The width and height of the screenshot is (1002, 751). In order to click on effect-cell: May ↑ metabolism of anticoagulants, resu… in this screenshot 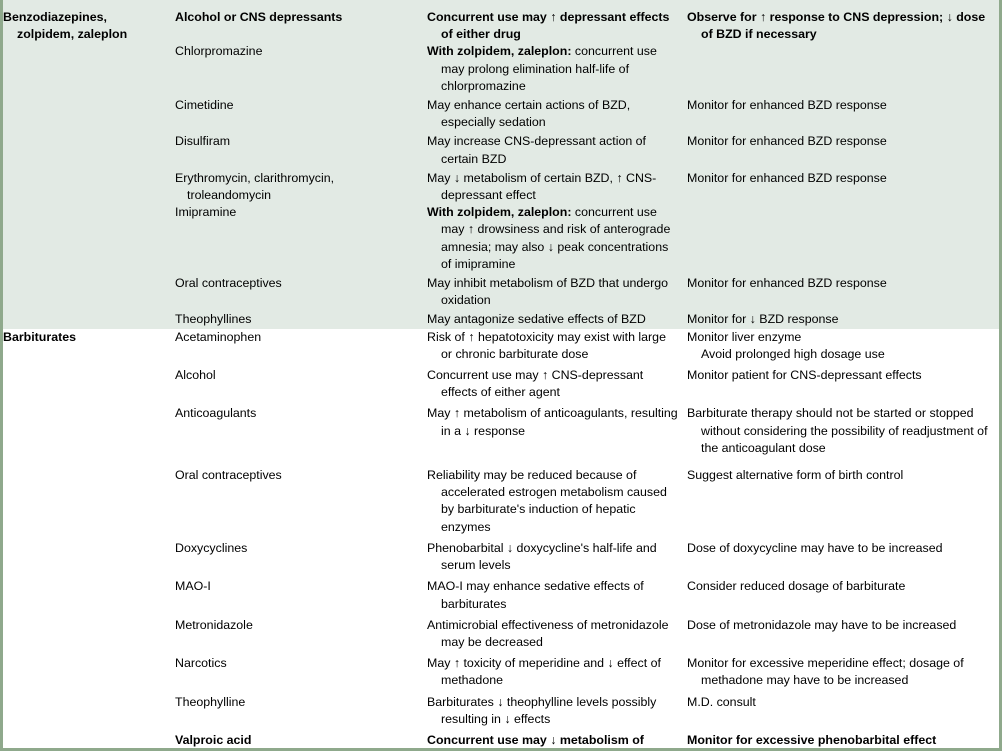, I will do `click(557, 436)`.